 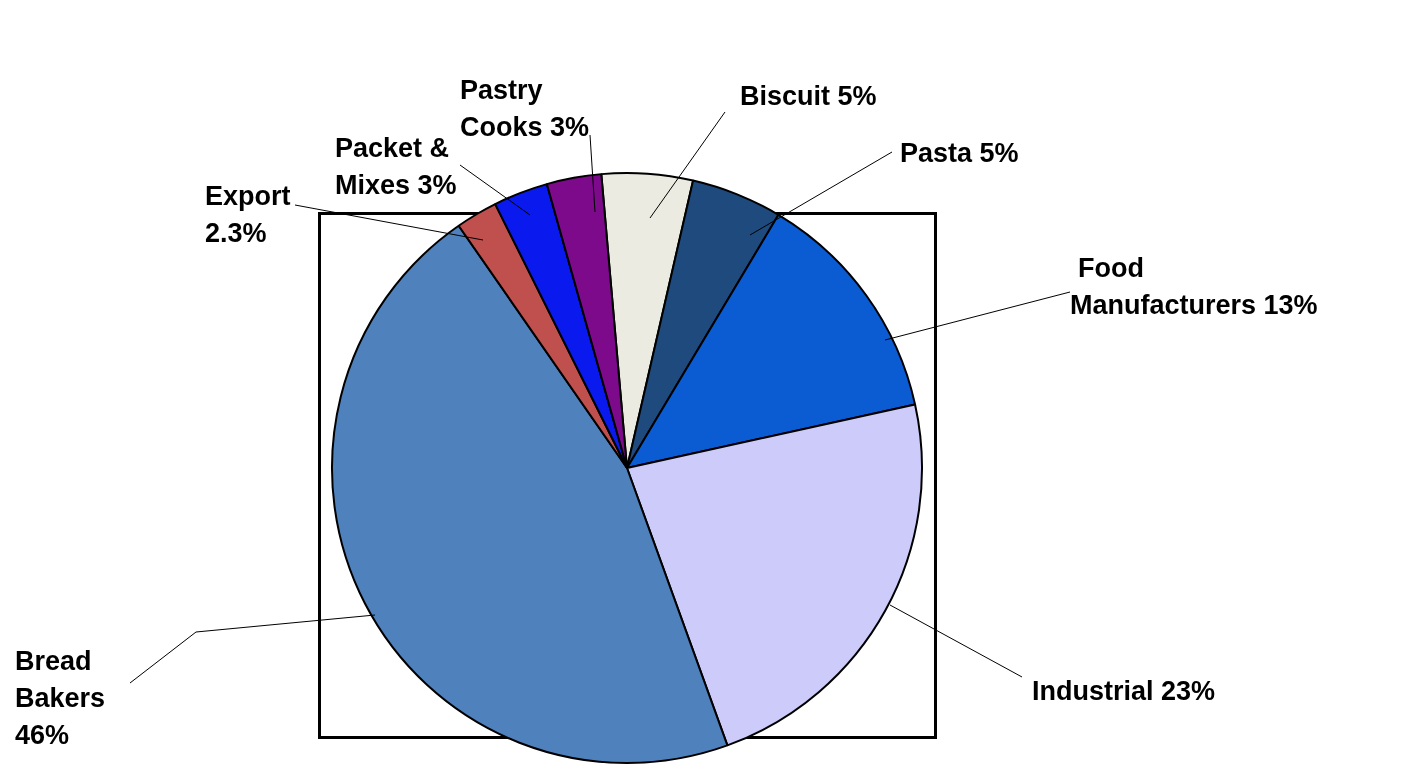 What do you see at coordinates (525, 109) in the screenshot?
I see `slice-label: Pastry Cooks 3%` at bounding box center [525, 109].